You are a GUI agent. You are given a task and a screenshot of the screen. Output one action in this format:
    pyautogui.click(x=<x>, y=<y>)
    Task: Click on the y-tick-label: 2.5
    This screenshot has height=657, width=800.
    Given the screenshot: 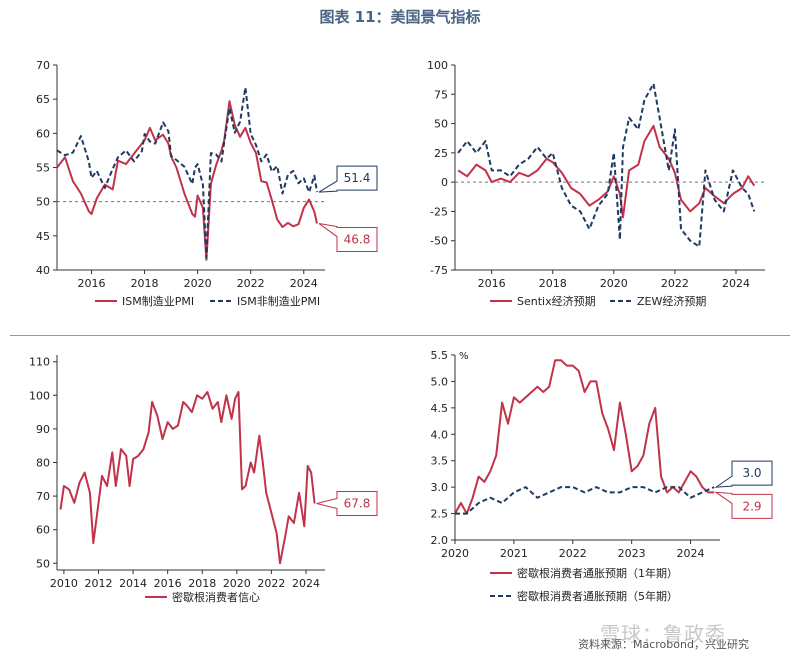 What is the action you would take?
    pyautogui.click(x=440, y=514)
    